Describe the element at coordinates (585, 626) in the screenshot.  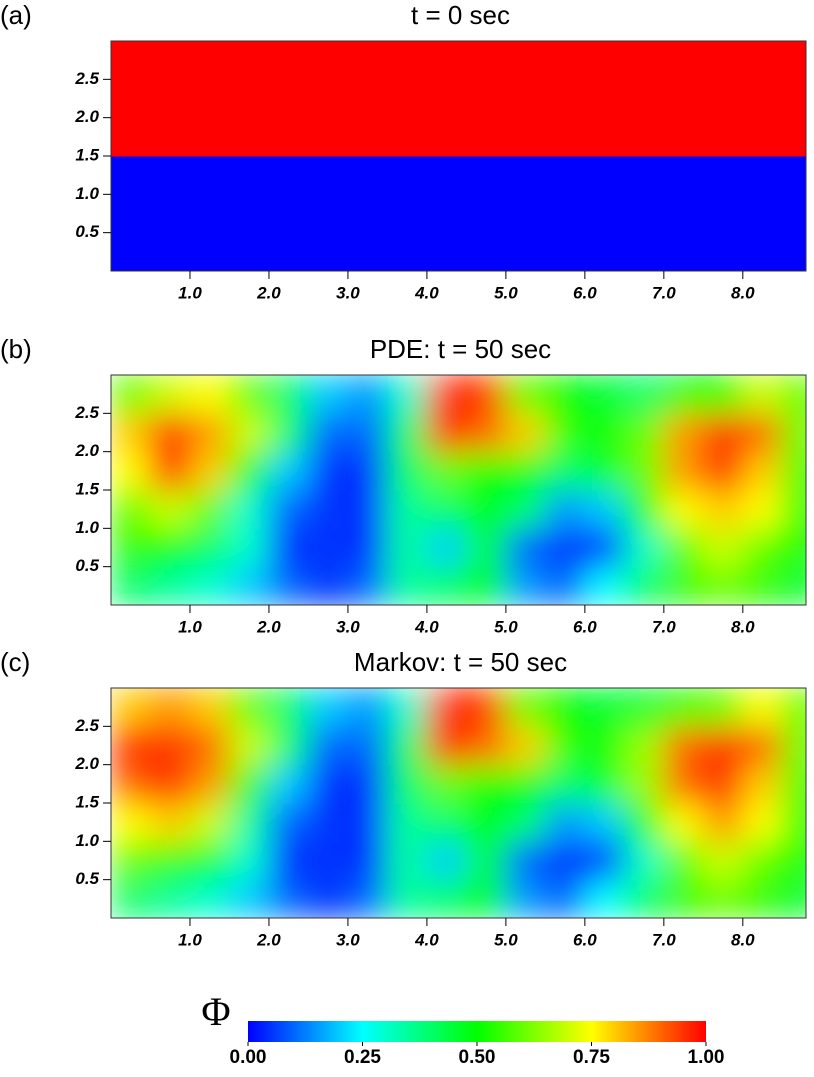
I see `x-tick-label: 6.0` at that location.